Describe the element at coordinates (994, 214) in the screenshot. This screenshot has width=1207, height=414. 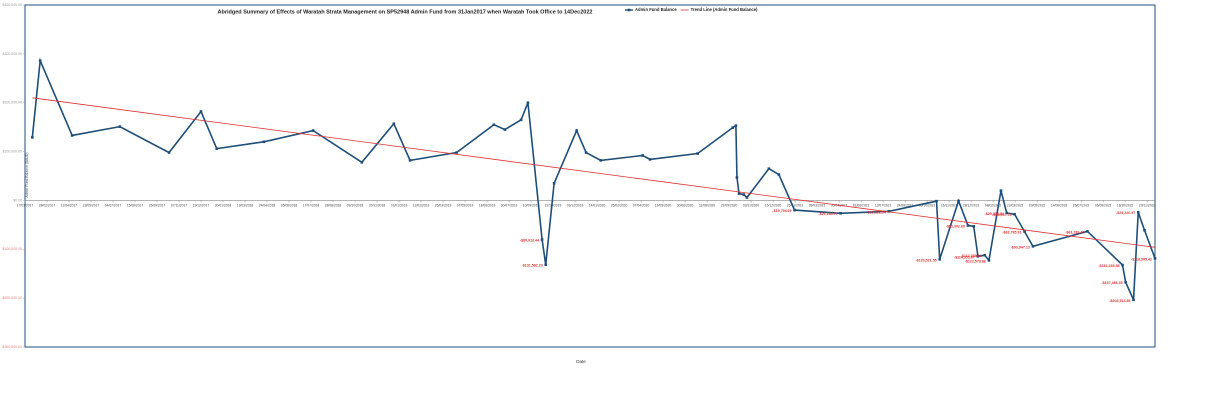
I see `data-label: -$25,837.84` at that location.